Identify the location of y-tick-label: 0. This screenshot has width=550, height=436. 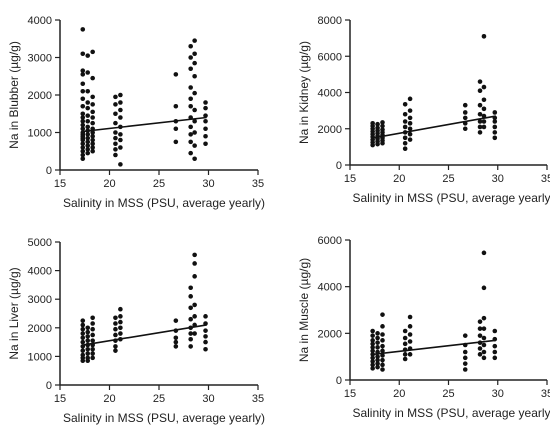
(49, 386).